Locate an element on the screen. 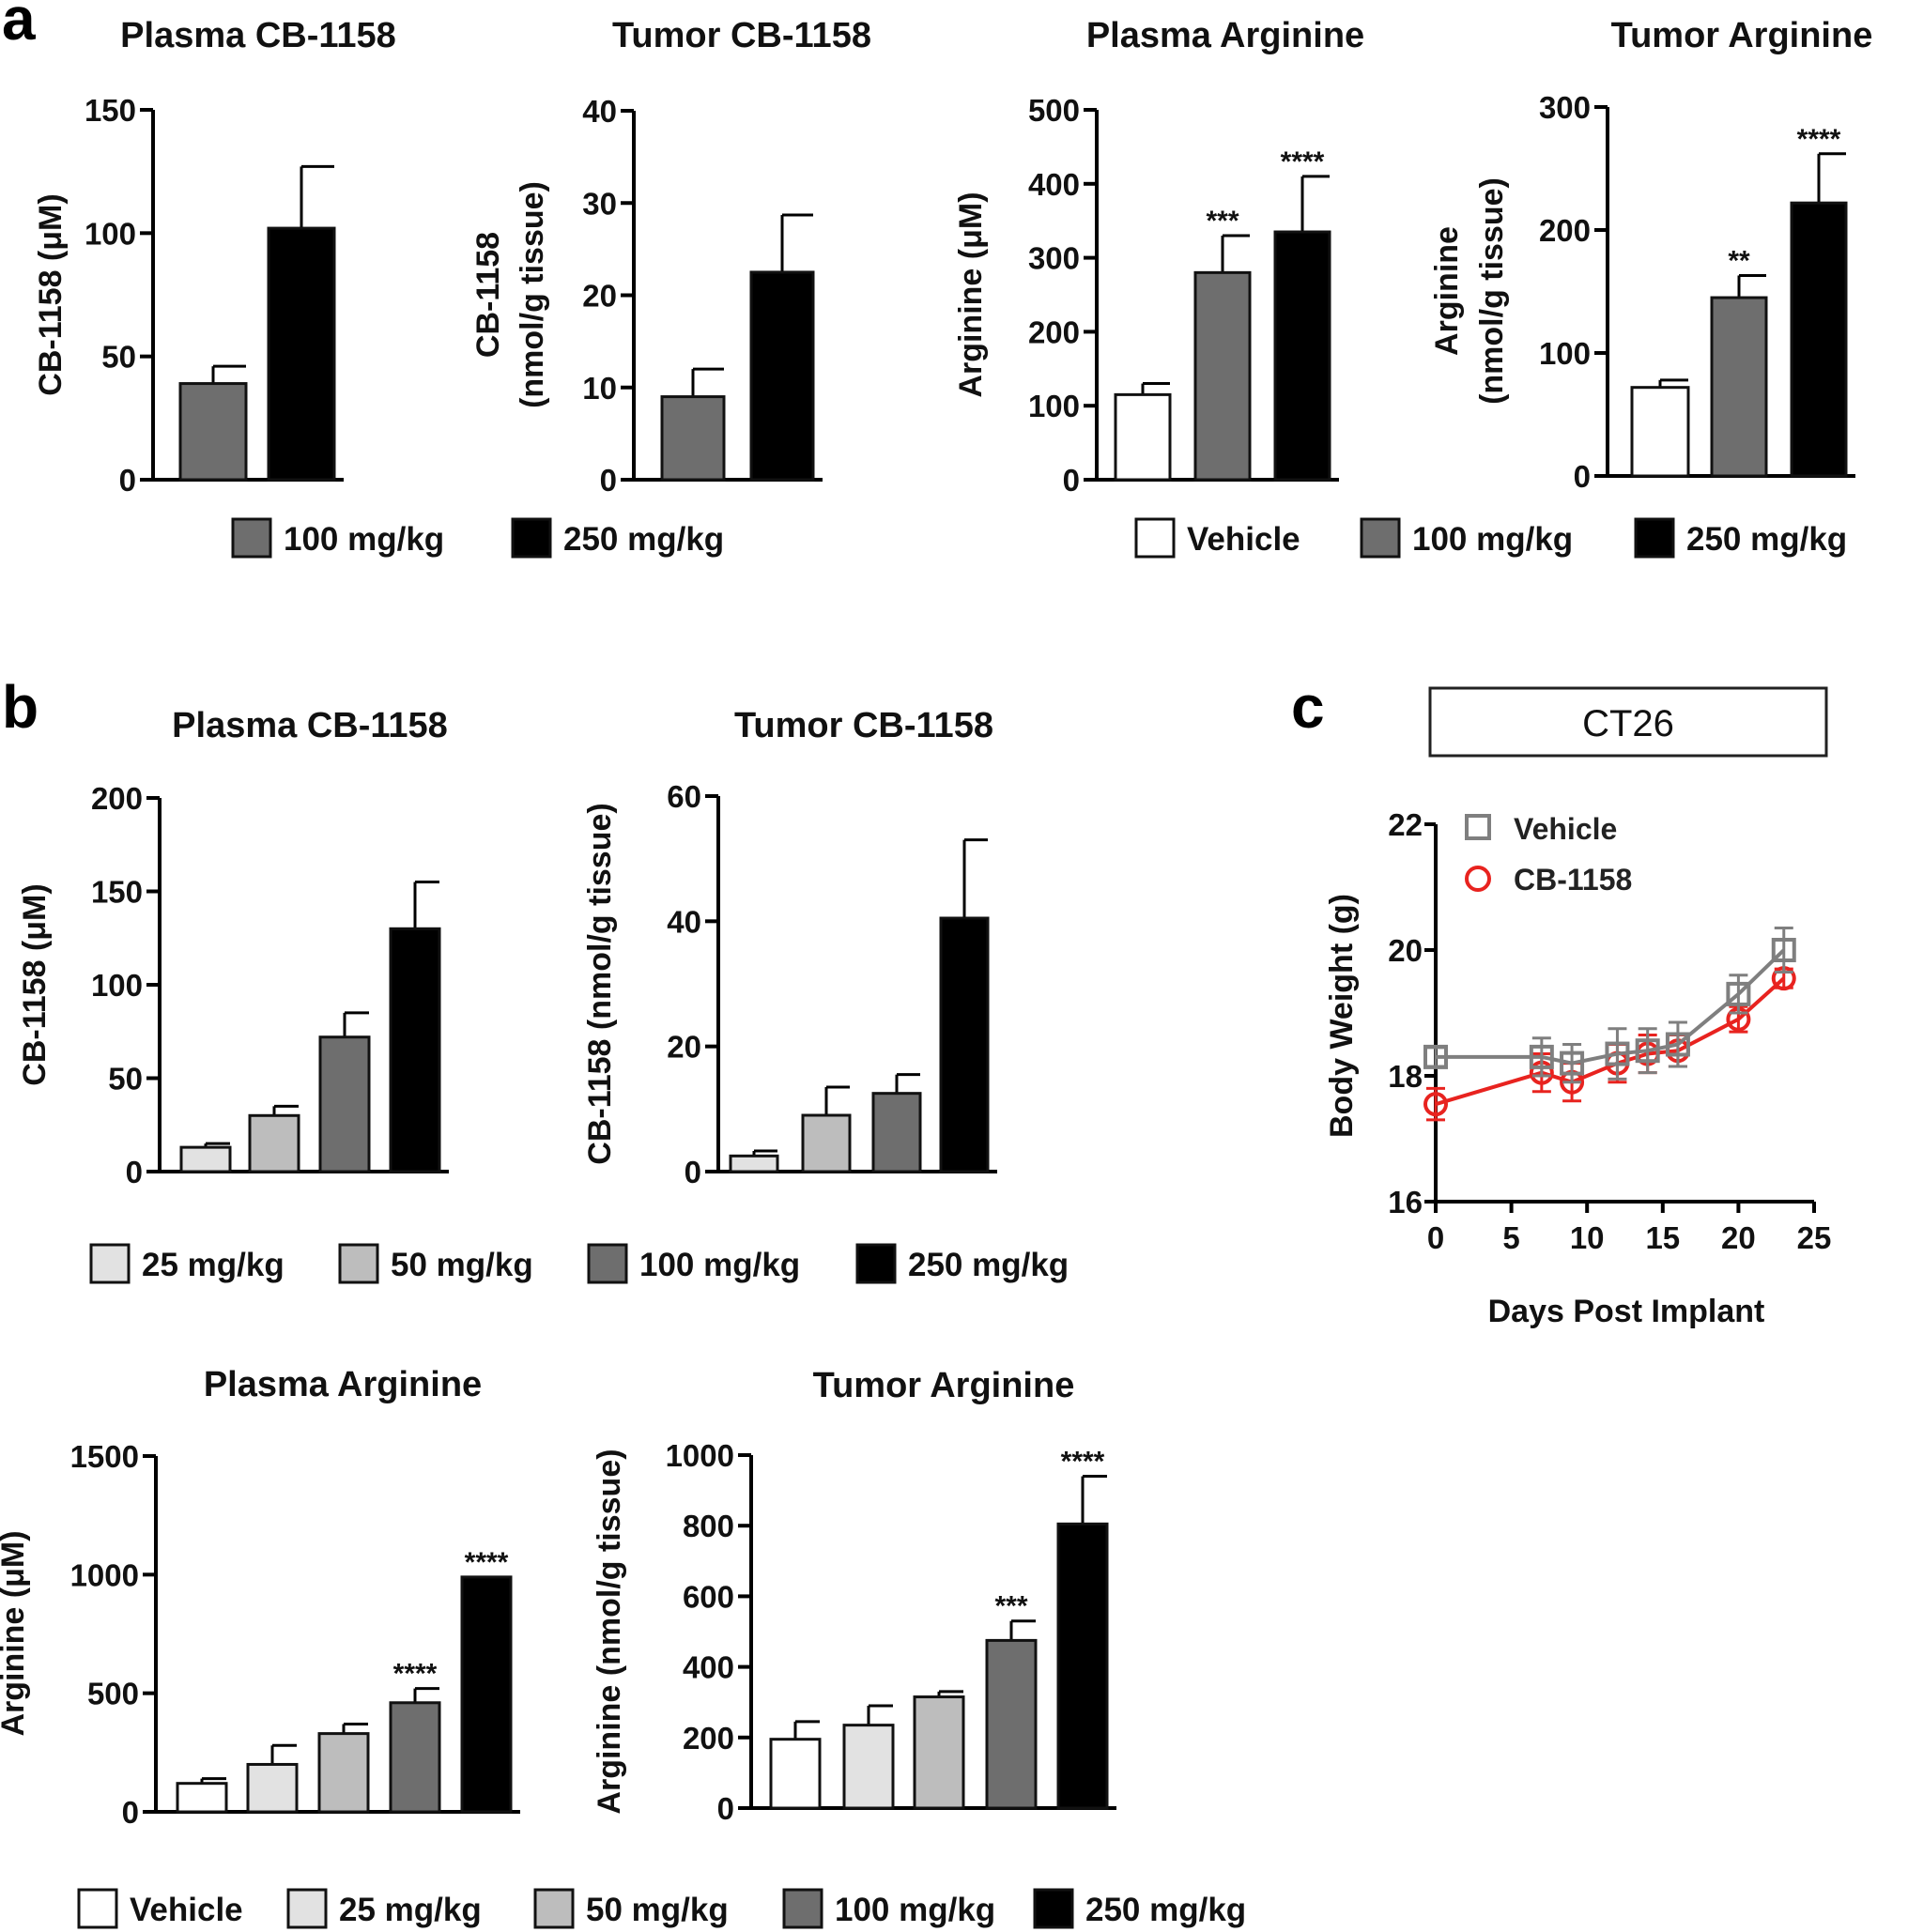  chart-title: Tumor Arginine is located at coordinates (944, 1386).